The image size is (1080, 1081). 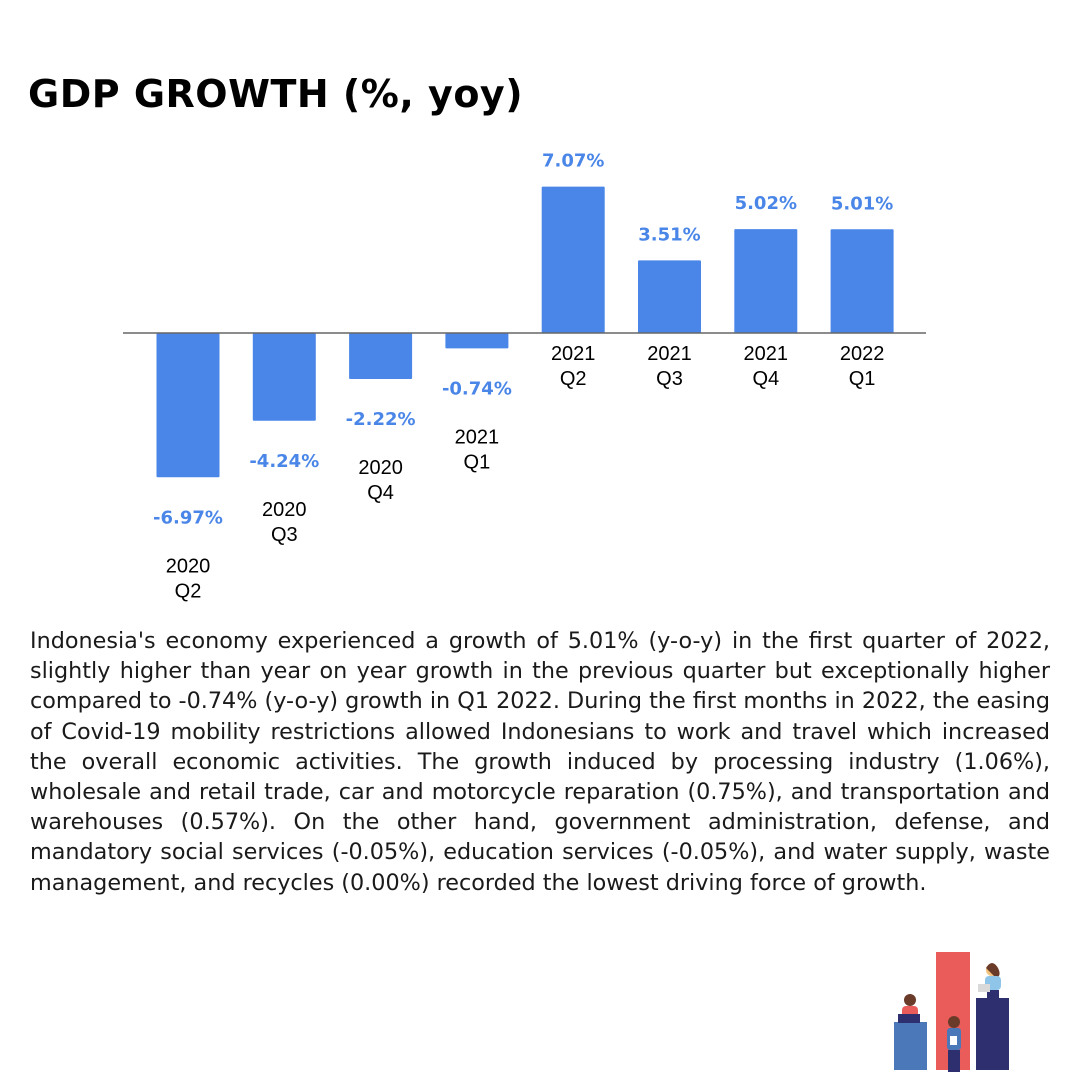 What do you see at coordinates (669, 234) in the screenshot?
I see `value-label: 3.51%` at bounding box center [669, 234].